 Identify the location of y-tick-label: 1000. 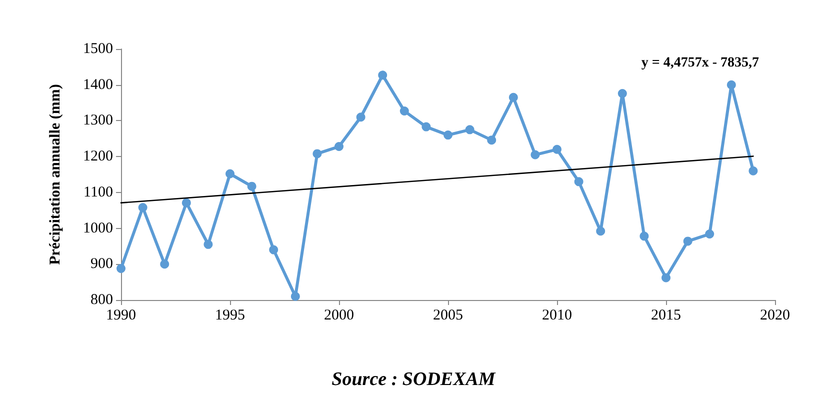
(98, 228).